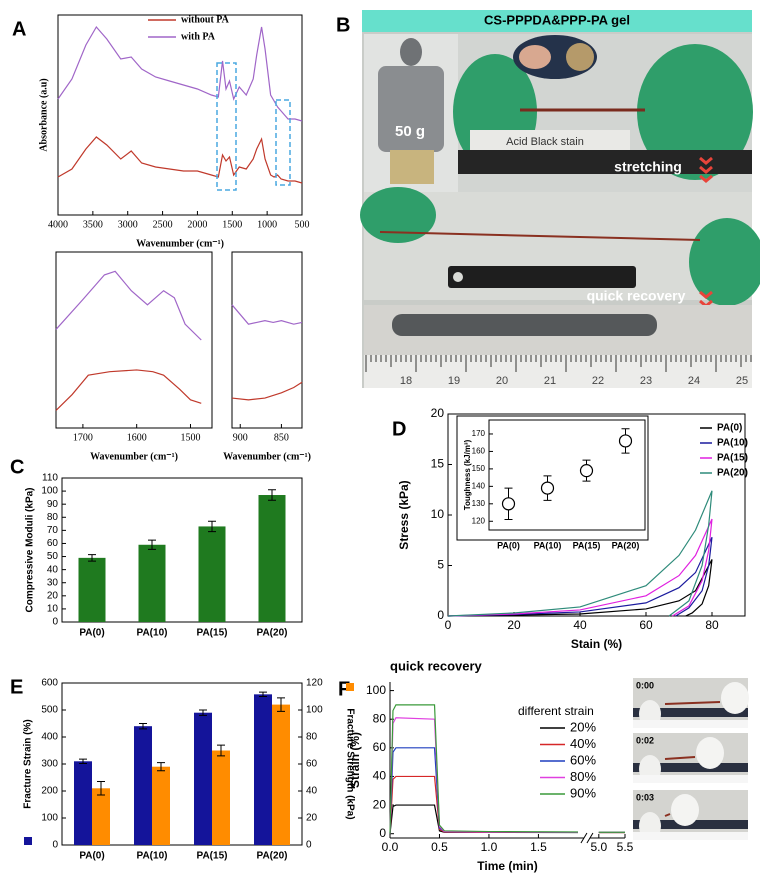 The height and width of the screenshot is (884, 760). I want to click on x-tick-label: 80, so click(712, 625).